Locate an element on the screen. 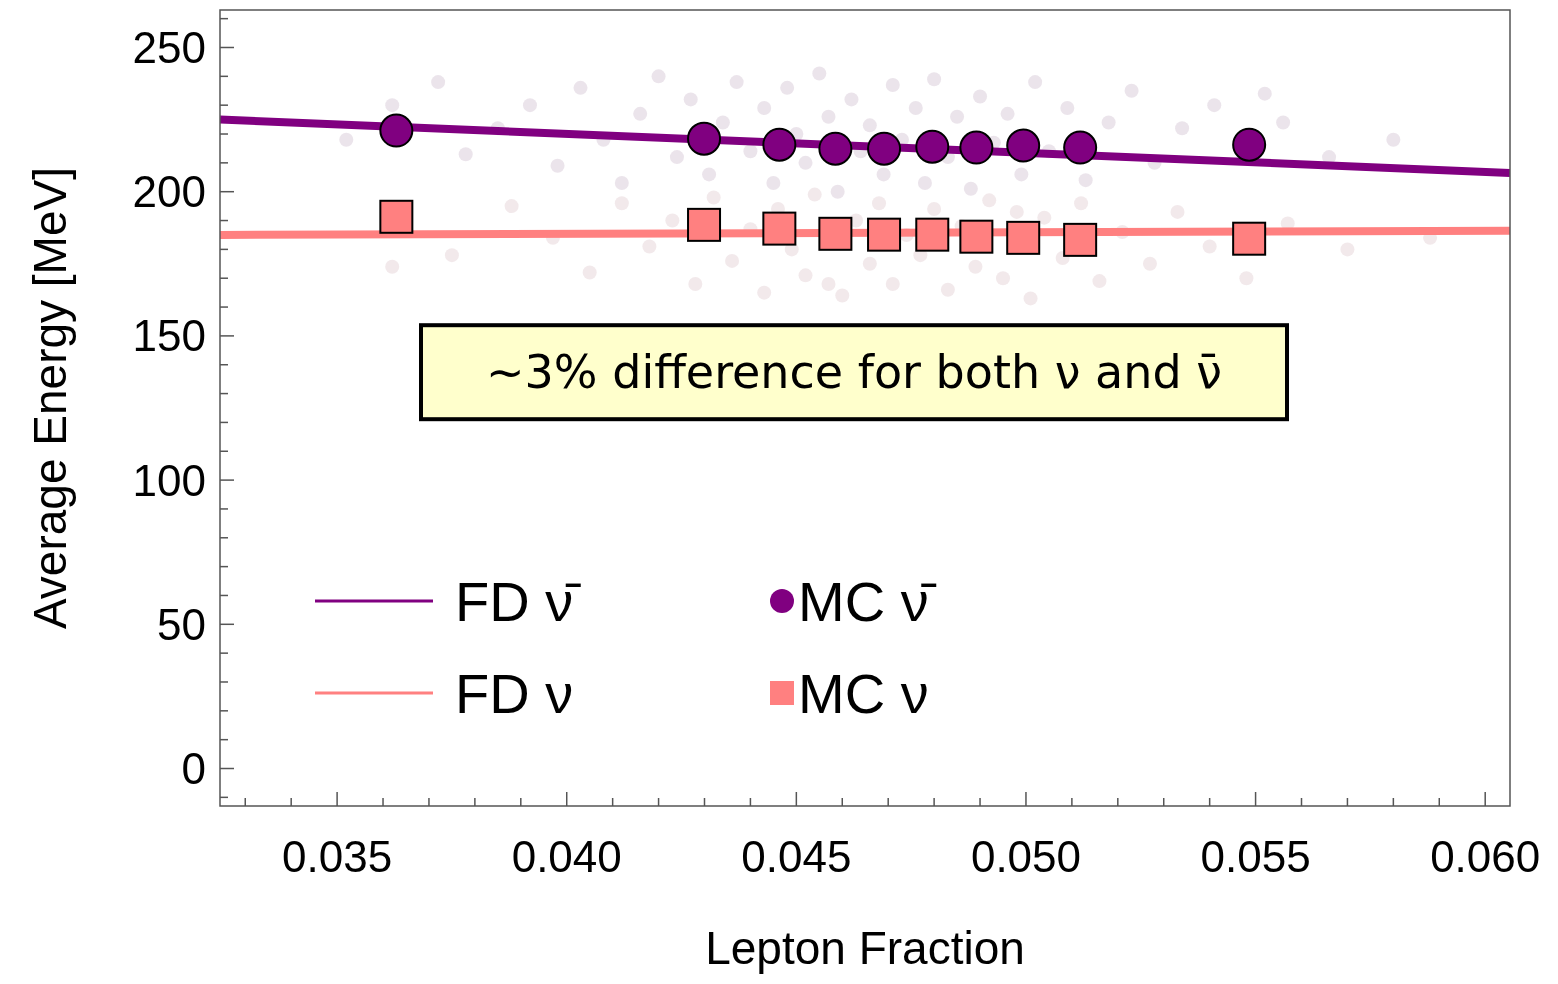 This screenshot has width=1558, height=984. x-tick-label: 0.035 is located at coordinates (337, 856).